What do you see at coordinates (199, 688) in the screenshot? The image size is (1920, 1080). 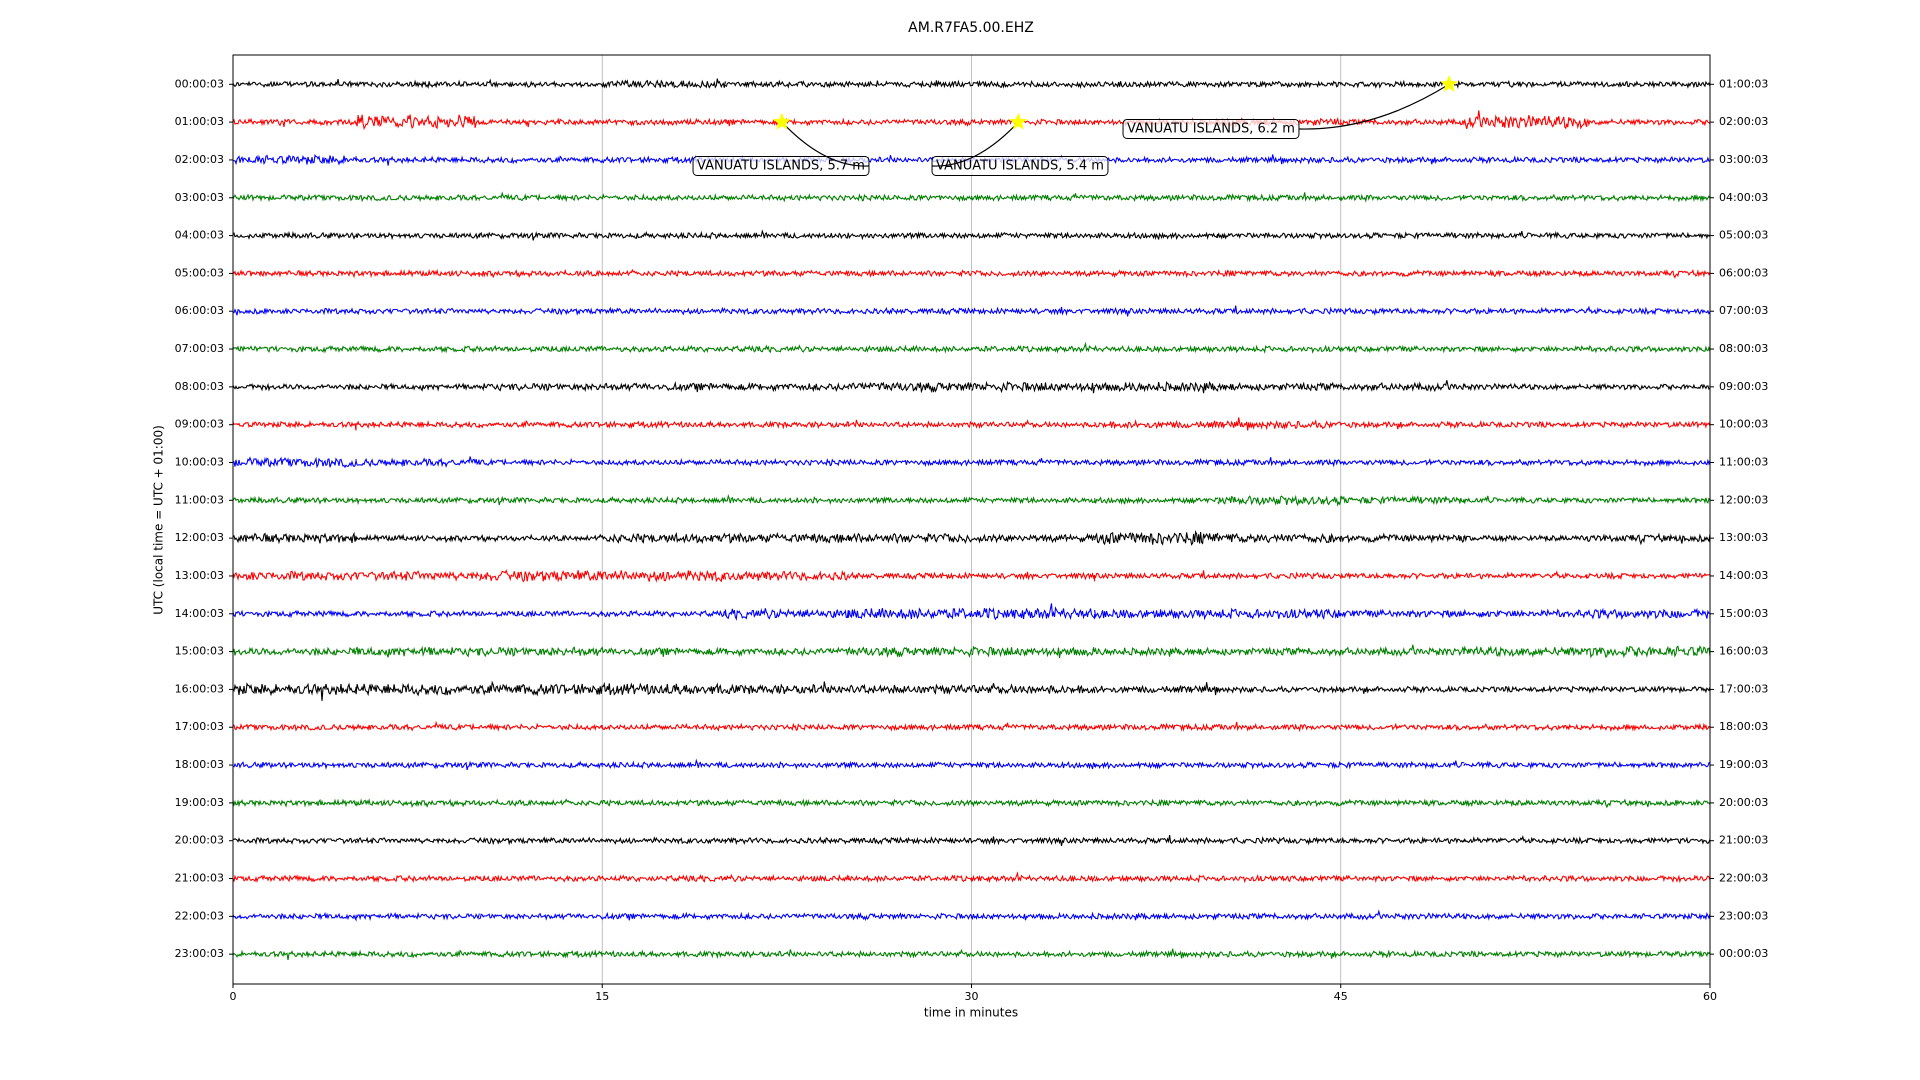 I see `y-tick-label-left: 16:00:03` at bounding box center [199, 688].